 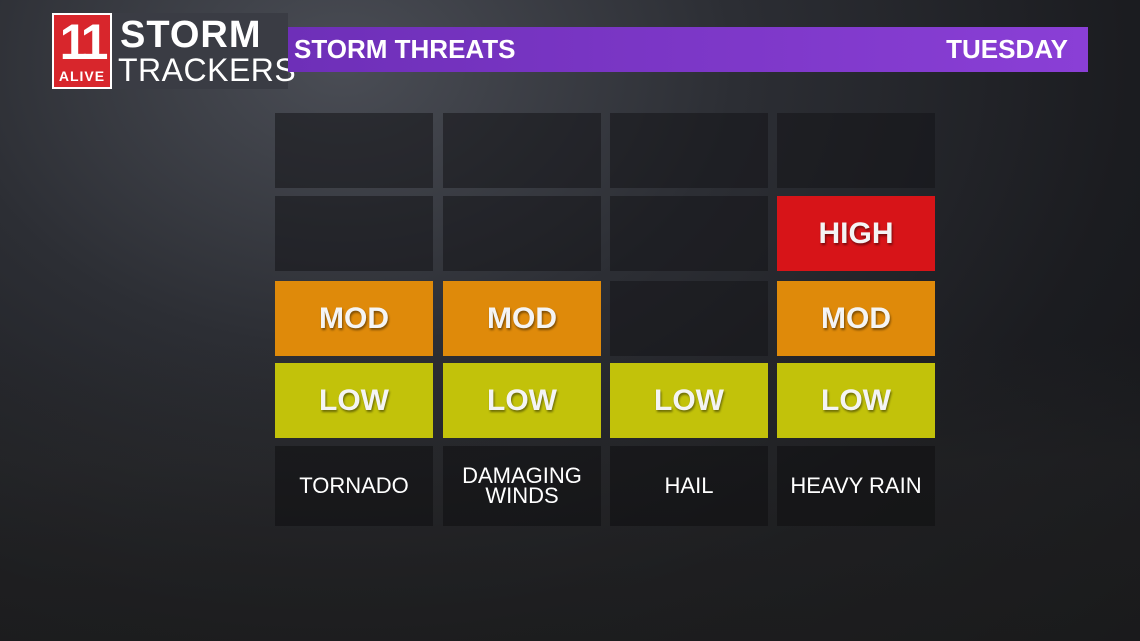 What do you see at coordinates (191, 35) in the screenshot?
I see `brand-line1: STORM` at bounding box center [191, 35].